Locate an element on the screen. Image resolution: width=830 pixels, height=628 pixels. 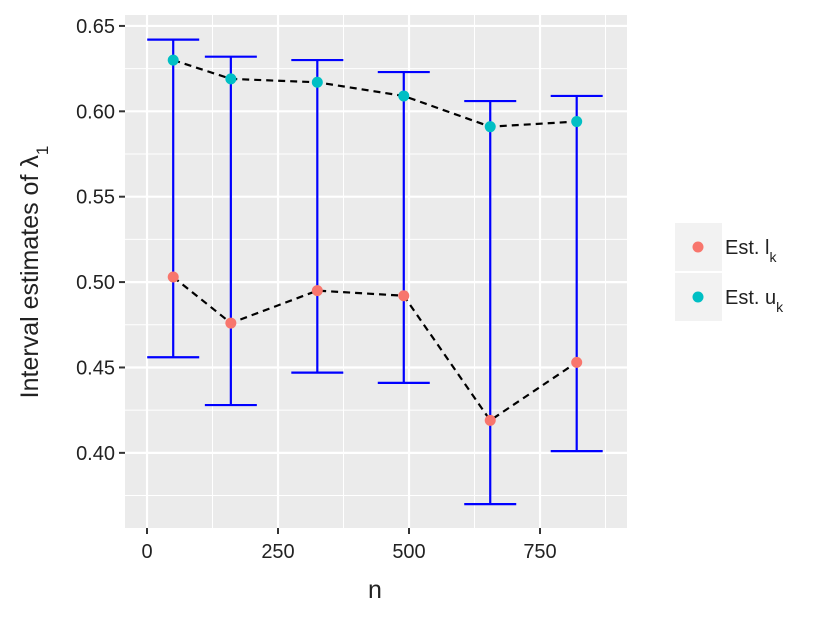
x-tick-label: 250 is located at coordinates (277, 552).